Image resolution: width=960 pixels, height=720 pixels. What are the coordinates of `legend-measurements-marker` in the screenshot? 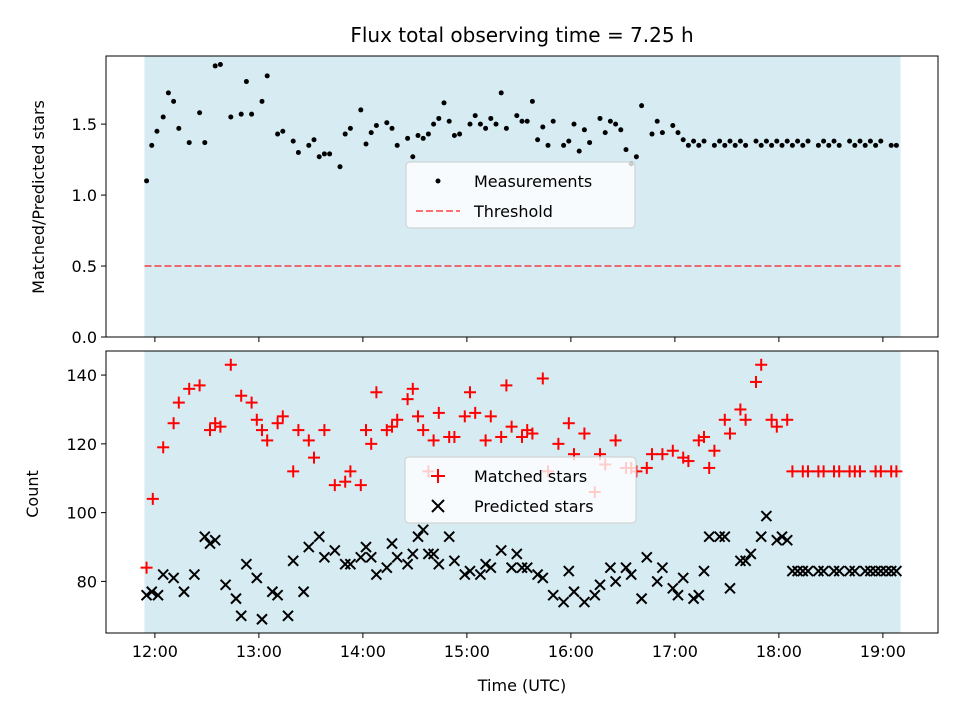 It's located at (438, 181).